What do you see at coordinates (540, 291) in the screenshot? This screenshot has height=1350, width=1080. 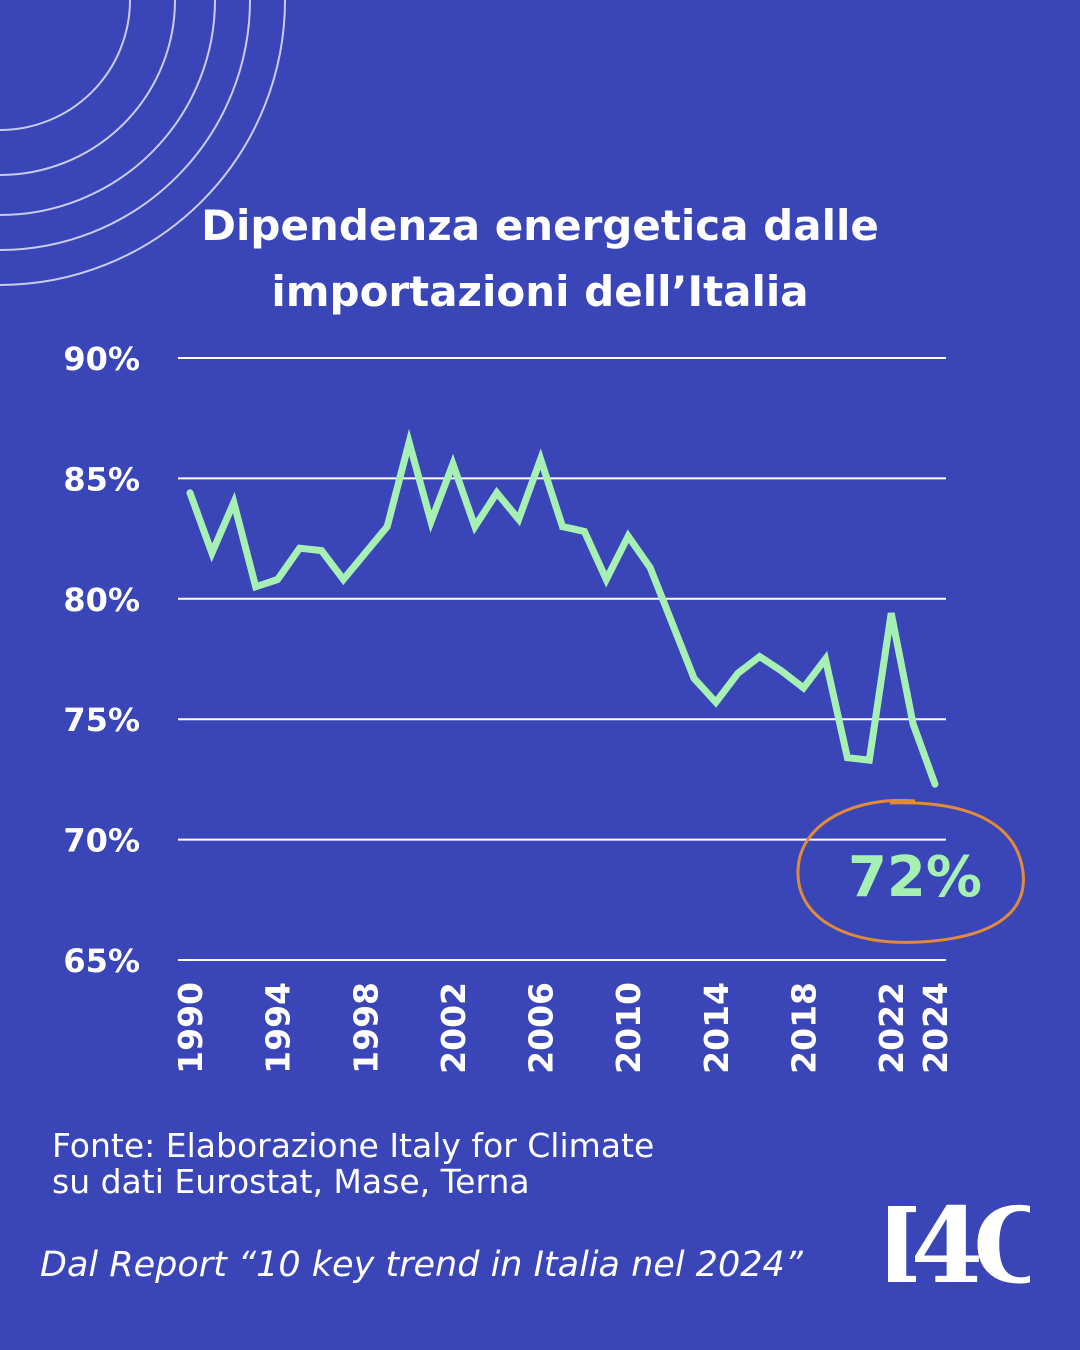 I see `chart-title-line2: importazioni dell’Italia` at bounding box center [540, 291].